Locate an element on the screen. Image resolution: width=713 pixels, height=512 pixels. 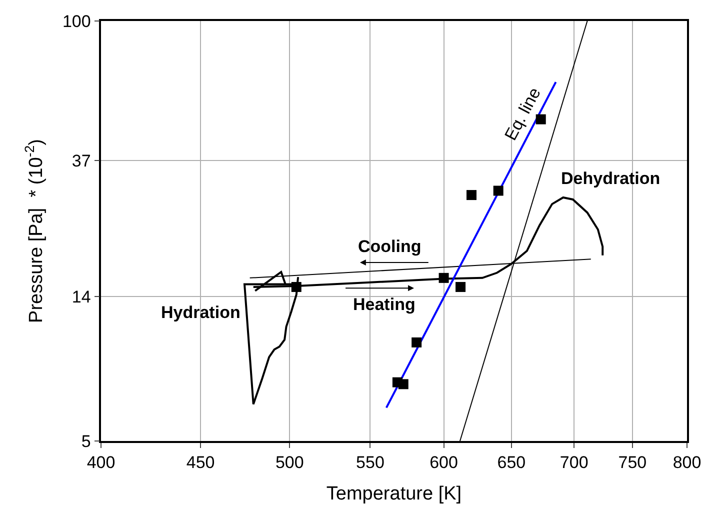
y-tick-label: 37 is located at coordinates (81, 160).